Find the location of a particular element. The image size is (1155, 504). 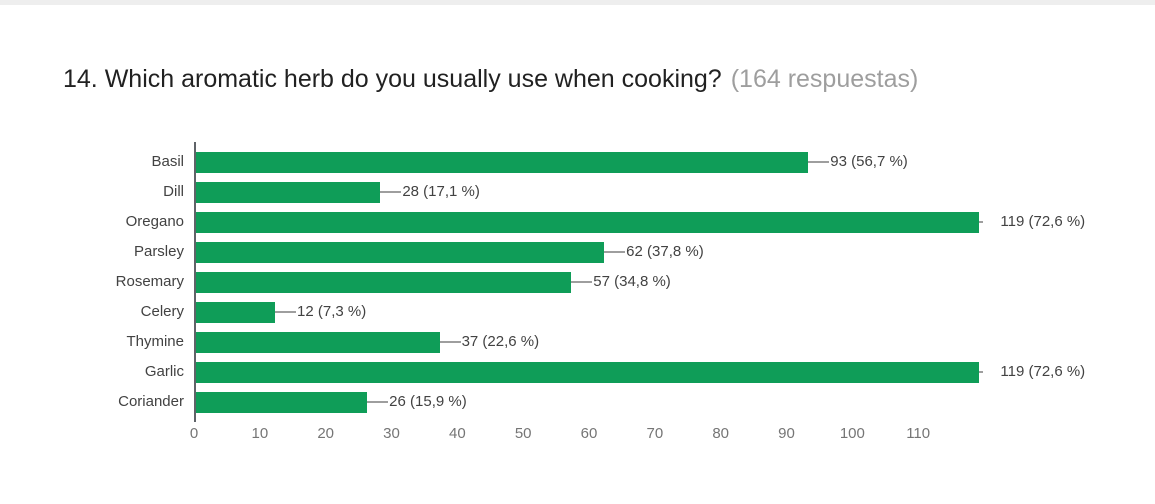

x-tick-label: 10 is located at coordinates (260, 433).